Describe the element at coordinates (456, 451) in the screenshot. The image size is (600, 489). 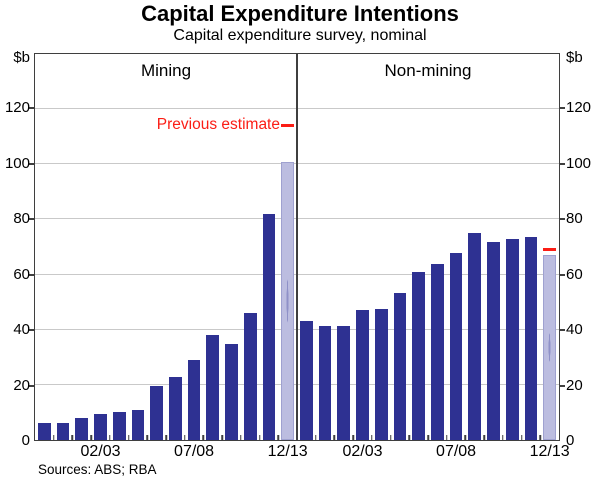
I see `x-axis-label-07-08: 07/08` at that location.